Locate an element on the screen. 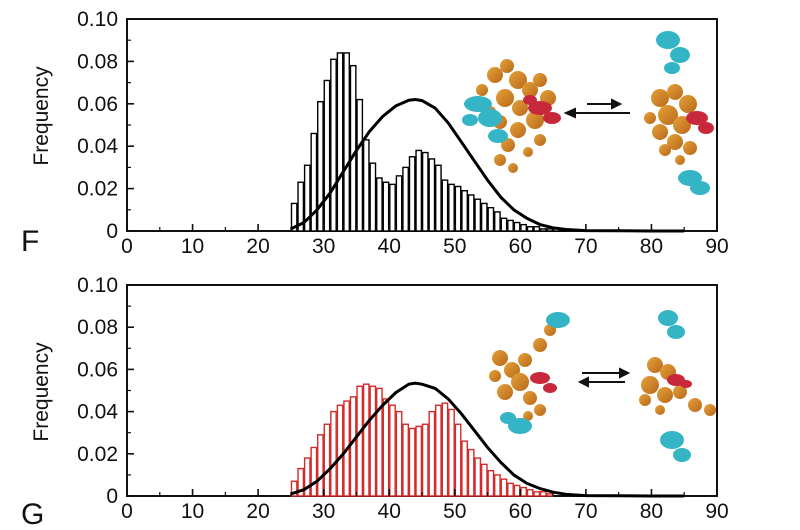 The height and width of the screenshot is (530, 800). protein-structure-extended-g is located at coordinates (677, 386).